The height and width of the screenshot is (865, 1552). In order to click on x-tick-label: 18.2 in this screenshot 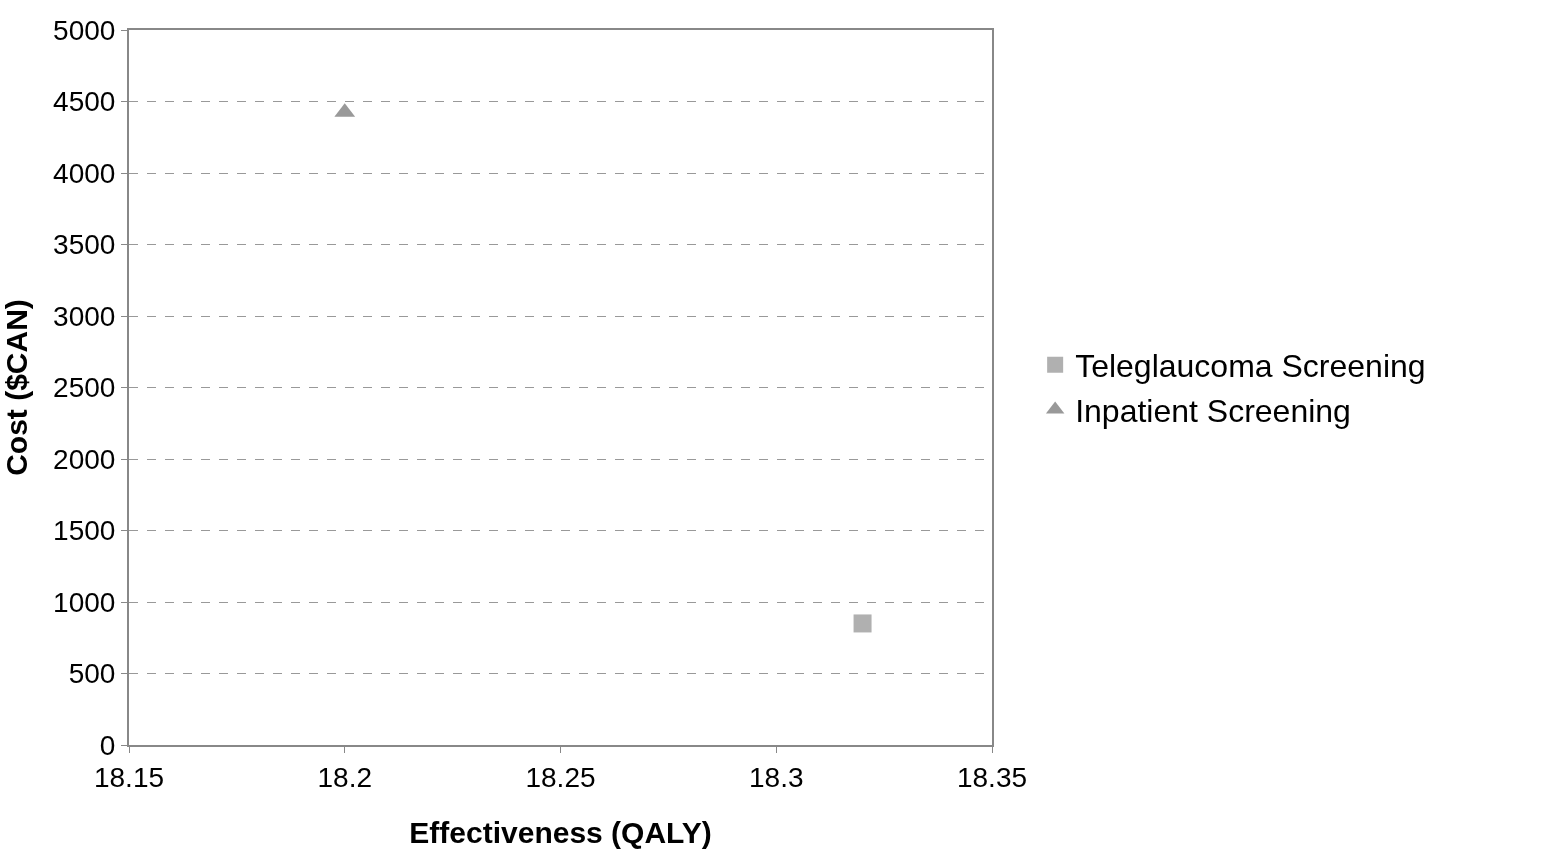, I will do `click(344, 777)`.